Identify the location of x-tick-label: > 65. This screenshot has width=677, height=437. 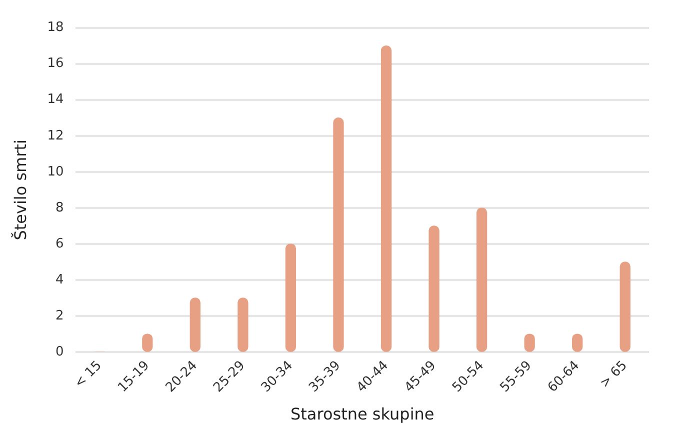
(613, 375).